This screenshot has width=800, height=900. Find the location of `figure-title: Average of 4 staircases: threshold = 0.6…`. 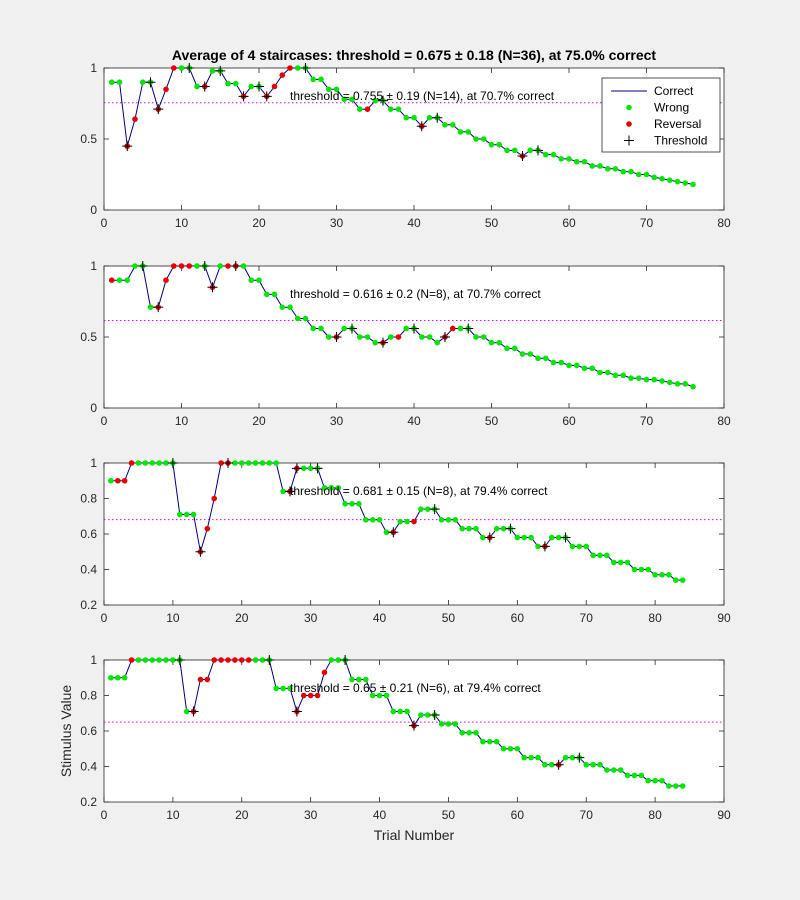

figure-title: Average of 4 staircases: threshold = 0.6… is located at coordinates (414, 55).